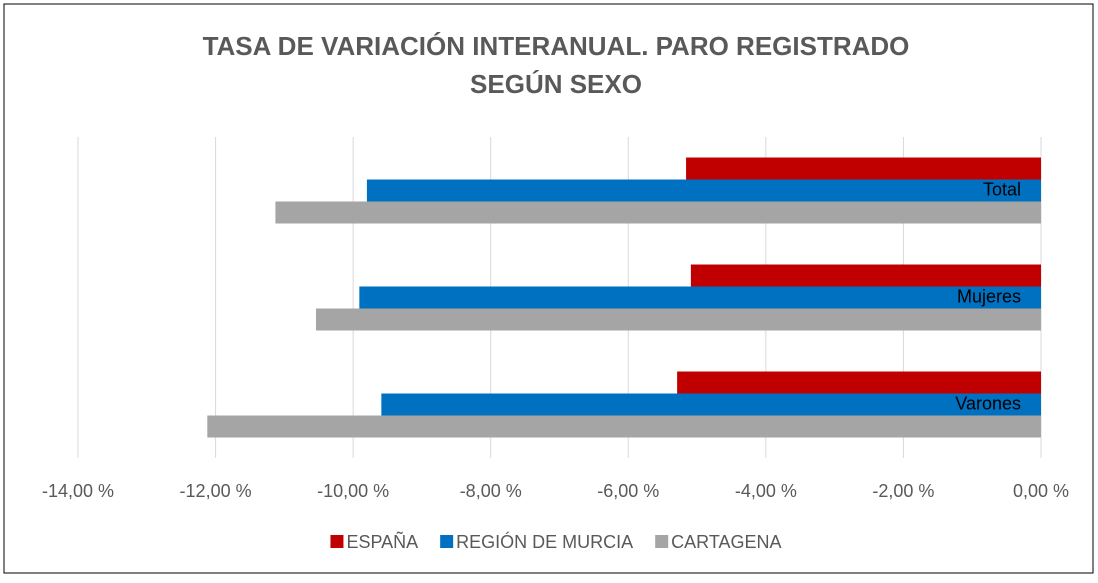 This screenshot has width=1098, height=583. I want to click on x-tick-label: -14,00 %, so click(78, 491).